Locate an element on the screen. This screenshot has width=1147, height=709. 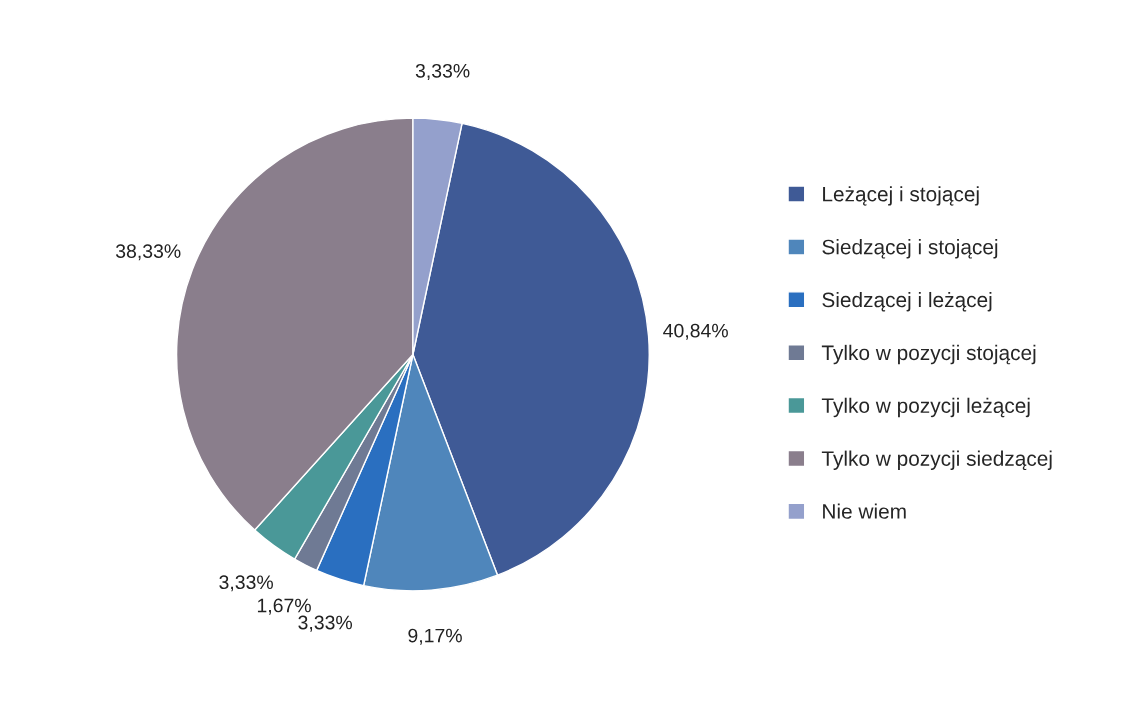
legend-label: Tylko w pozycji leżącej is located at coordinates (925, 407).